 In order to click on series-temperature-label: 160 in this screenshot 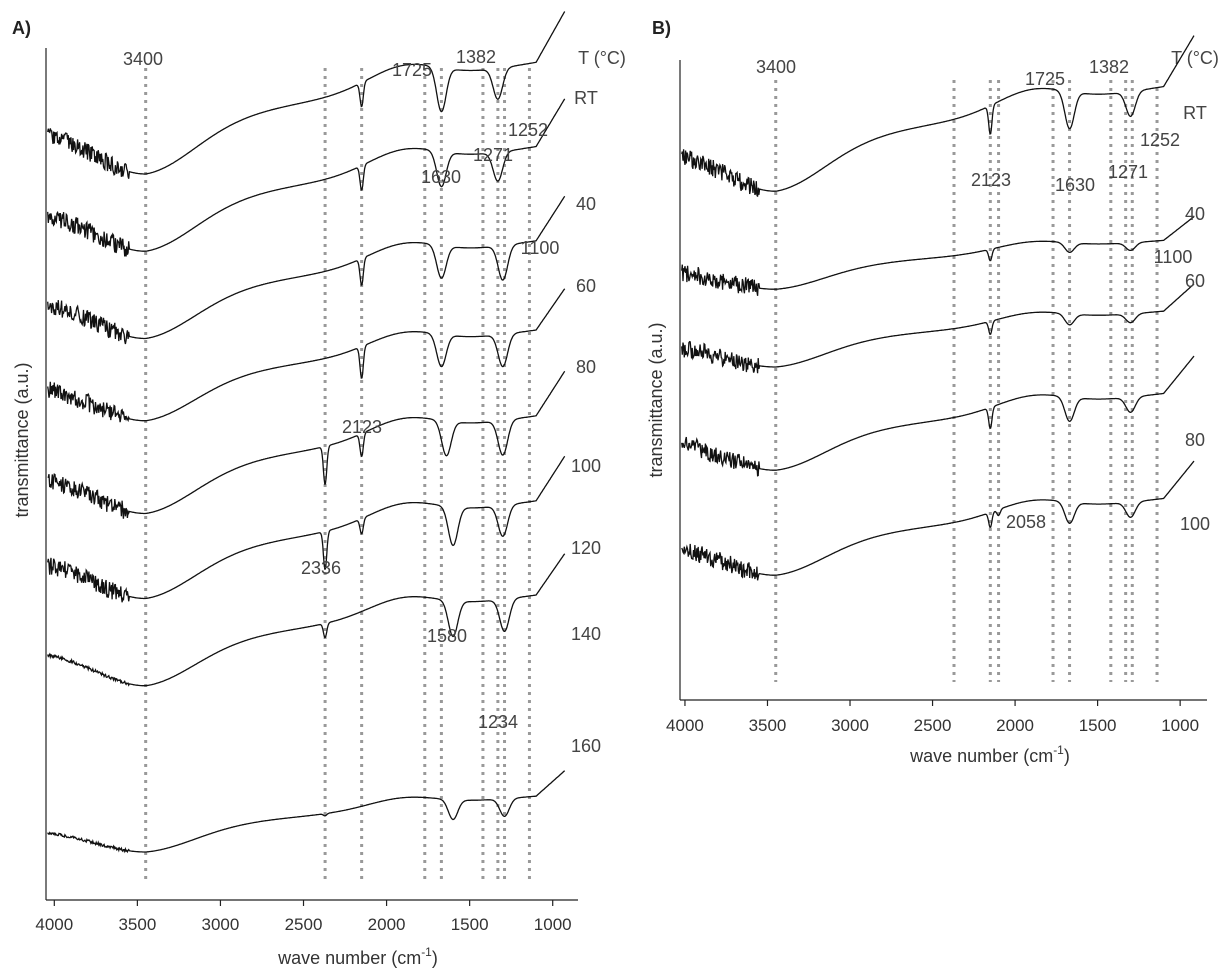, I will do `click(586, 746)`.